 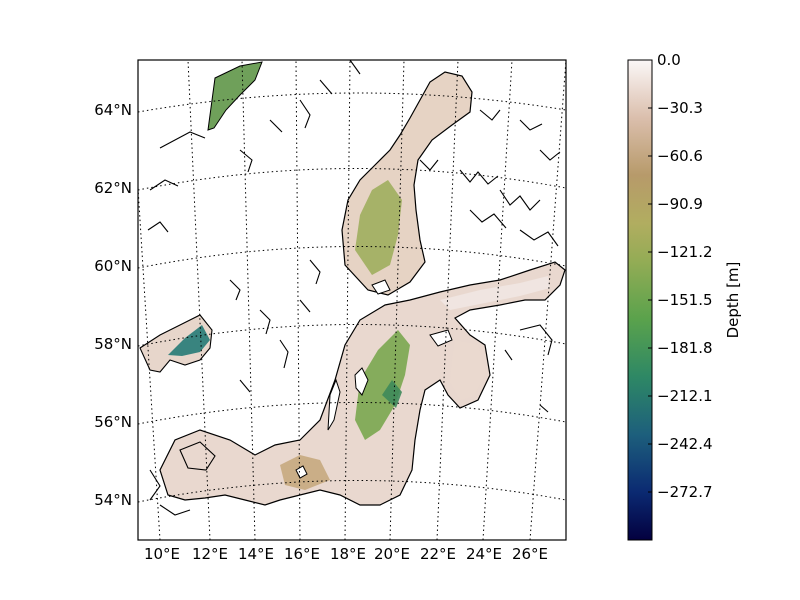 What do you see at coordinates (495, 293) in the screenshot?
I see `shallow-patch-gulf-finland` at bounding box center [495, 293].